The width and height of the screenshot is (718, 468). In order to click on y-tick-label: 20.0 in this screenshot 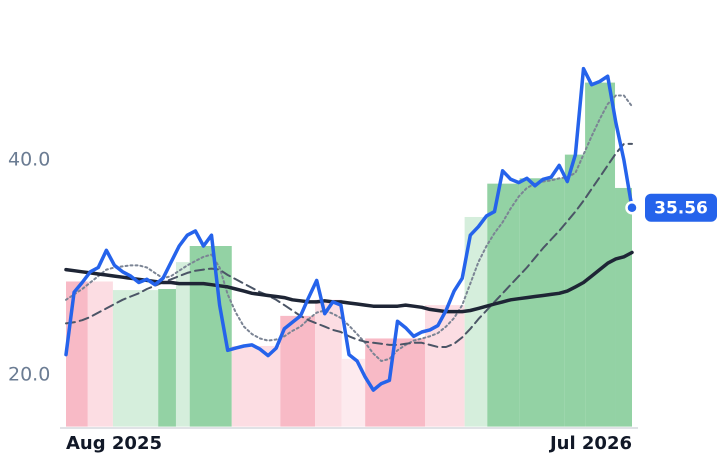, I will do `click(29, 375)`.